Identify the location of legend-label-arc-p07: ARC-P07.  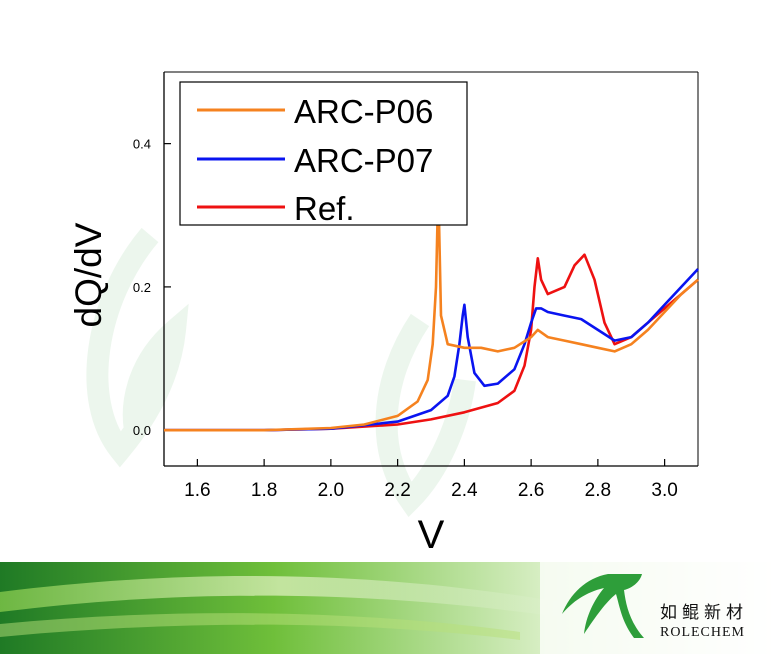
(363, 160).